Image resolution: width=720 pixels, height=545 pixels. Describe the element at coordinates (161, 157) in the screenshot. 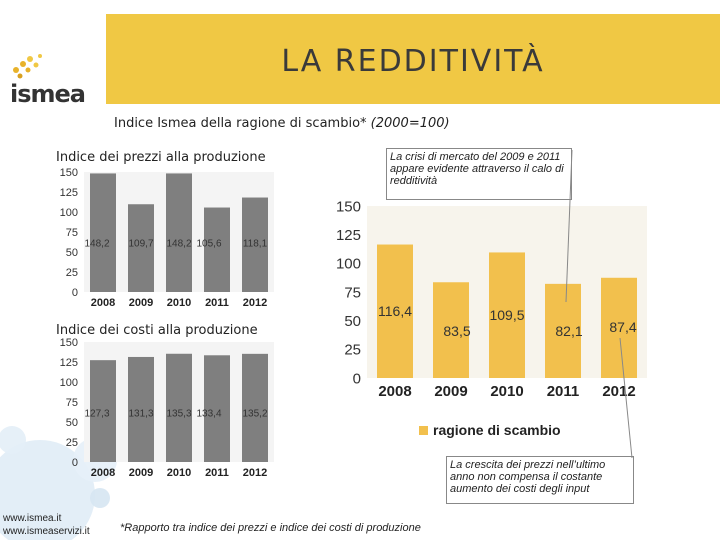

I see `prices-chart-title: Indice dei prezzi alla produzione` at that location.